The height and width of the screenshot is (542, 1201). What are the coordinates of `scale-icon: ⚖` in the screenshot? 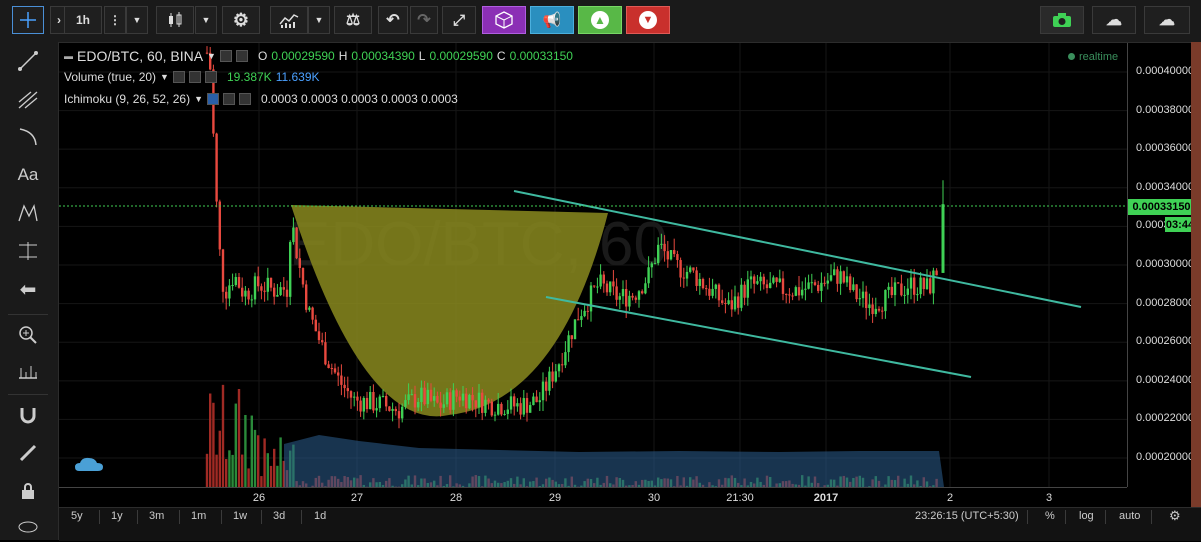 It's located at (353, 20).